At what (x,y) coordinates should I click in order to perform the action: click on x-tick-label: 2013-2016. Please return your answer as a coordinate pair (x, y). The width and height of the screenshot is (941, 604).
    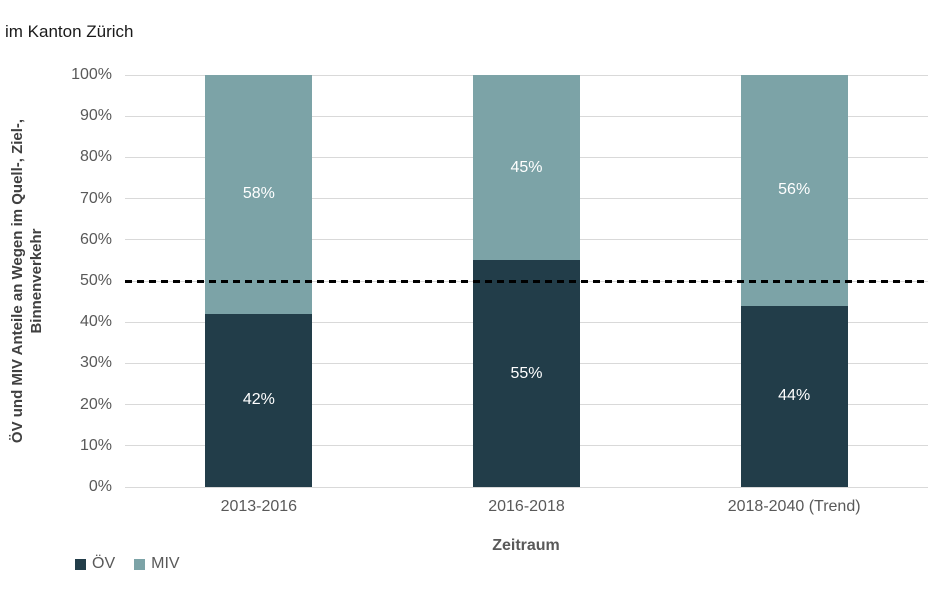
    Looking at the image, I should click on (259, 506).